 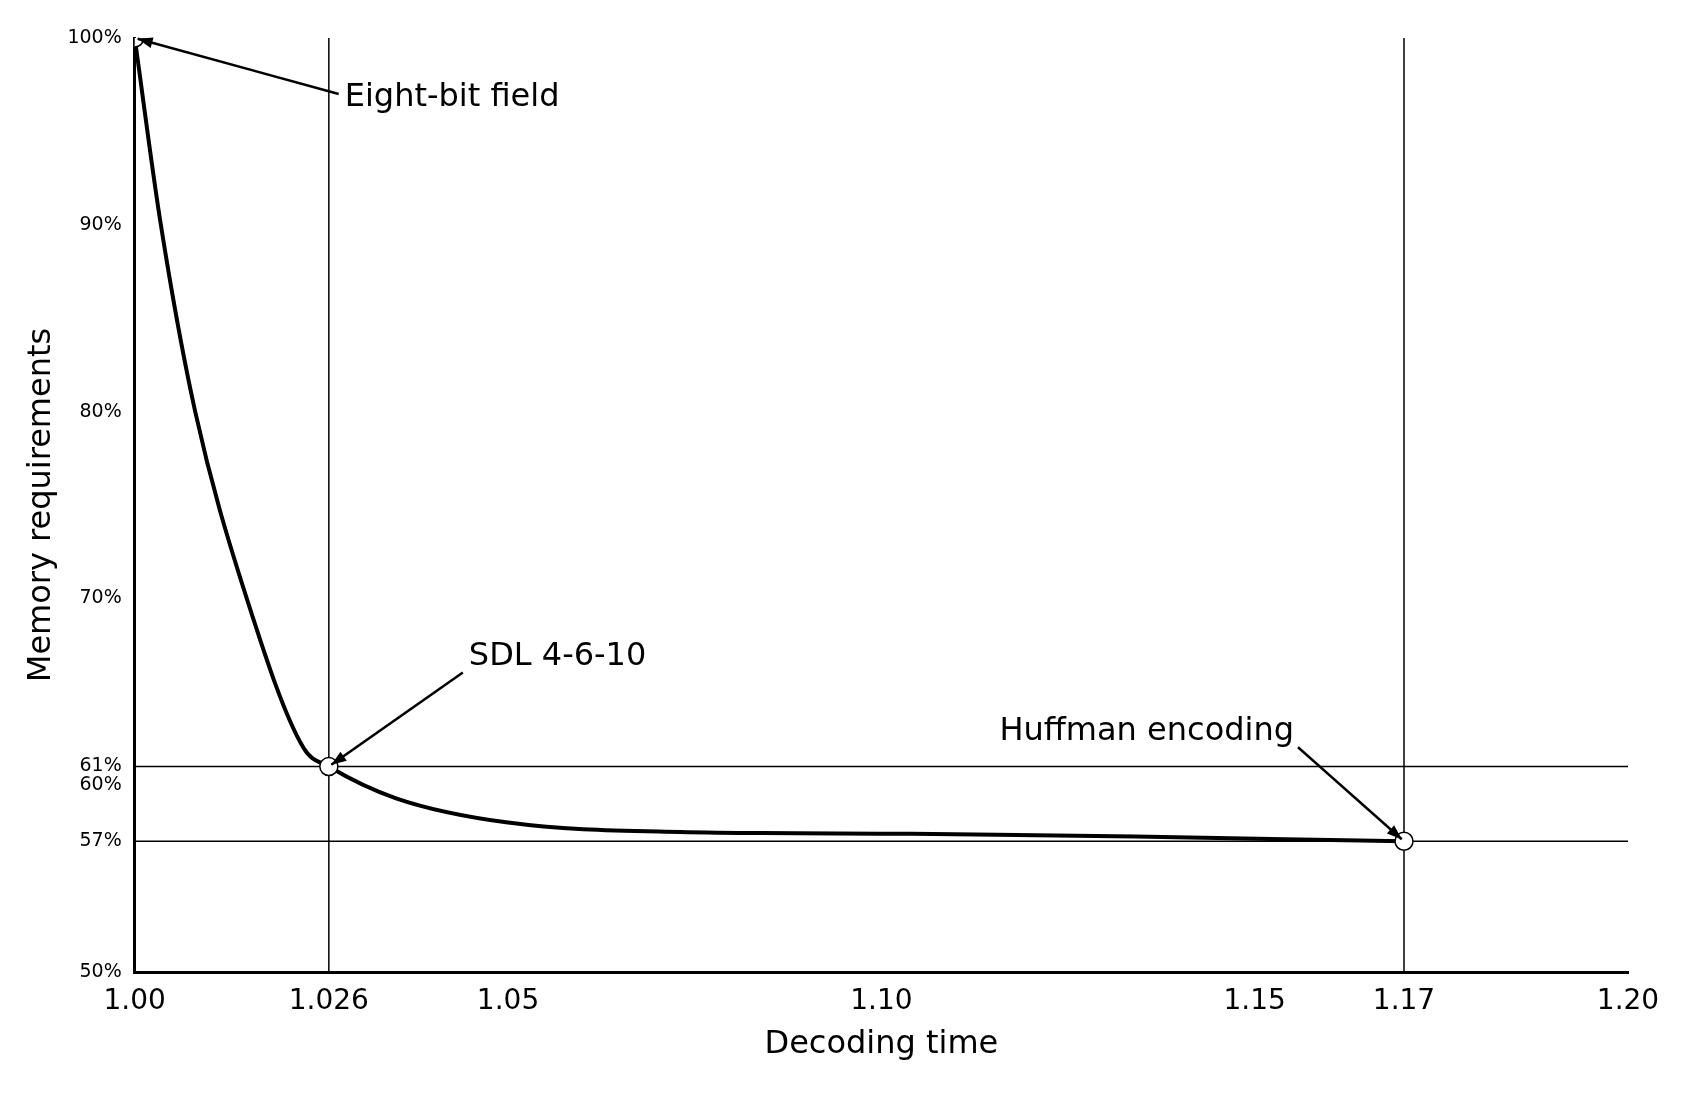 What do you see at coordinates (881, 1000) in the screenshot?
I see `x-tick-label: 1.10` at bounding box center [881, 1000].